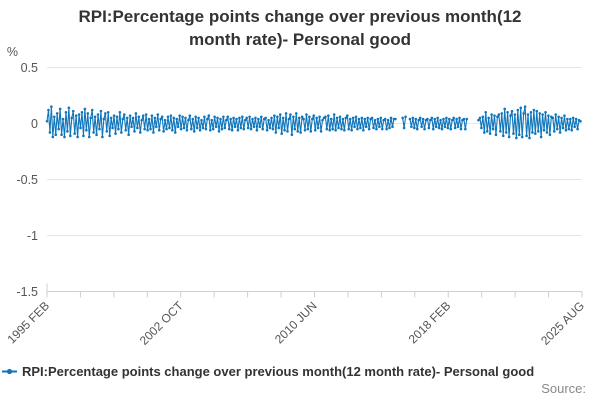 The image size is (600, 400). What do you see at coordinates (430, 323) in the screenshot?
I see `x-axis-tick-label: 2018 FEB` at bounding box center [430, 323].